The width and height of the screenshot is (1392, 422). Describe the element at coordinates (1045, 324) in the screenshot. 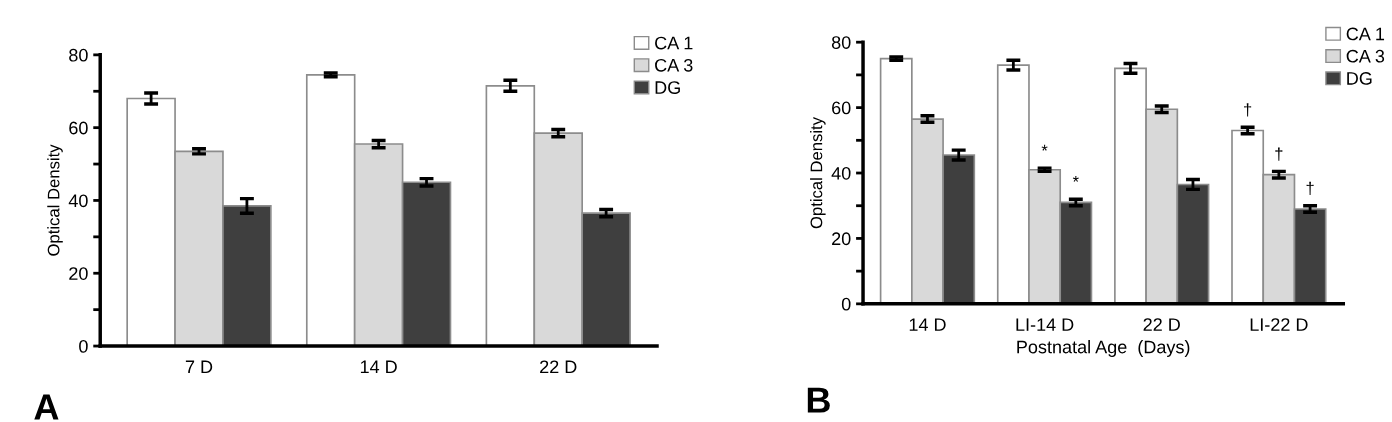

I see `x-tick-label: LI-14 D` at that location.